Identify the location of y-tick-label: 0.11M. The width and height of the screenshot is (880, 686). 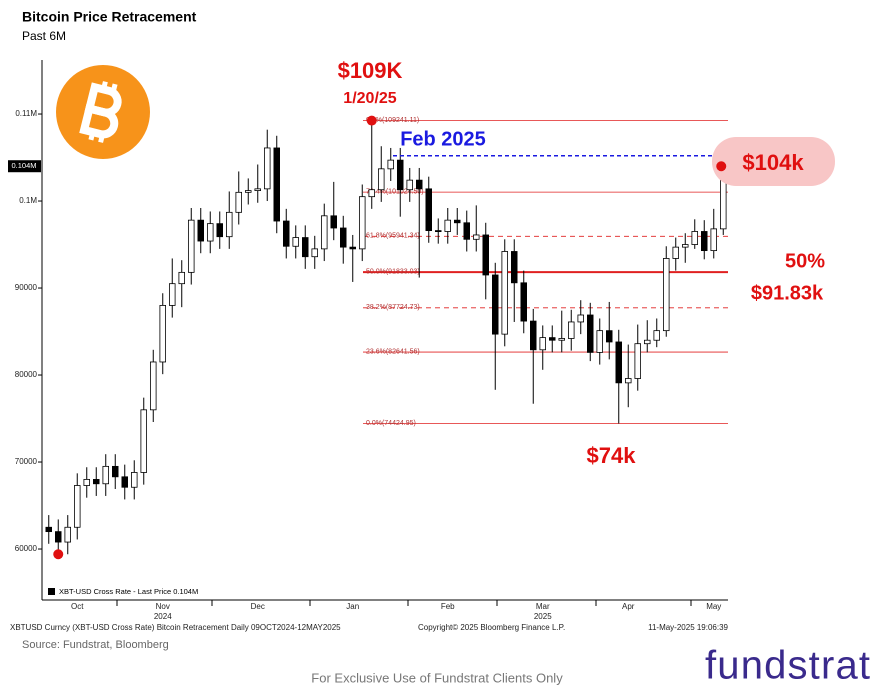
(26, 113).